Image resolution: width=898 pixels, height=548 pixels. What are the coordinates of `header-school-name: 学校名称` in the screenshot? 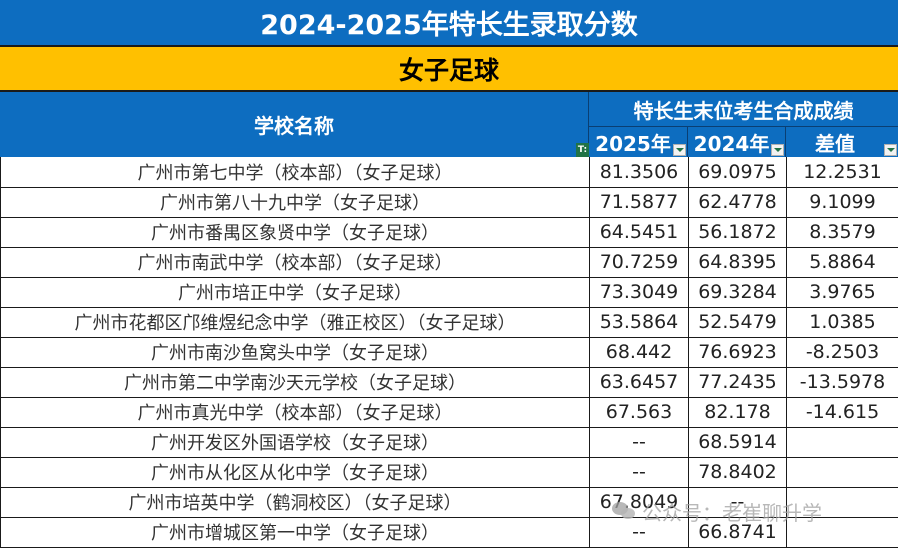 It's located at (294, 124).